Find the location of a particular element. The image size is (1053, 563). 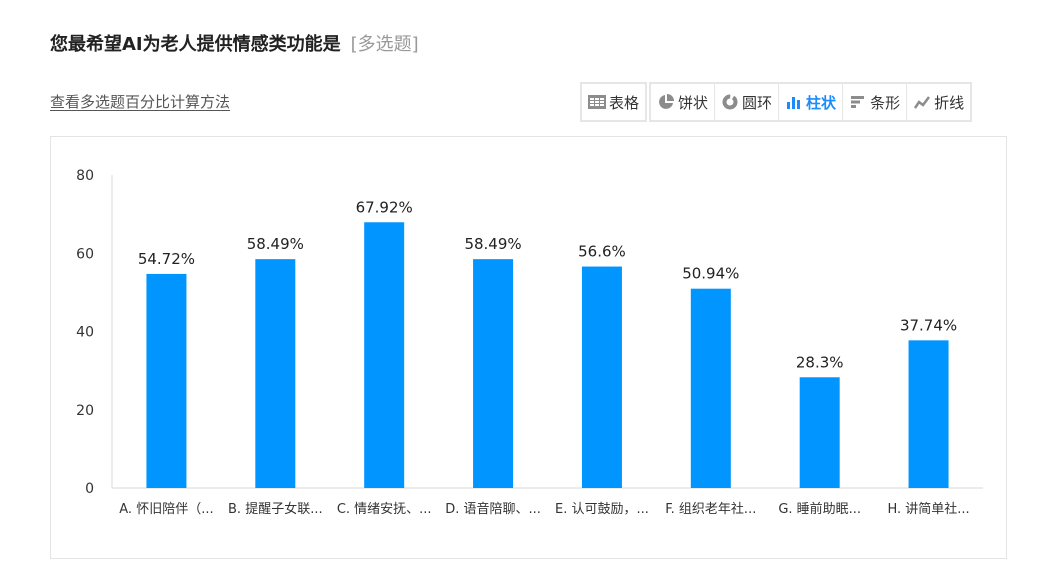

donut-chart-label: 圆环 is located at coordinates (757, 102).